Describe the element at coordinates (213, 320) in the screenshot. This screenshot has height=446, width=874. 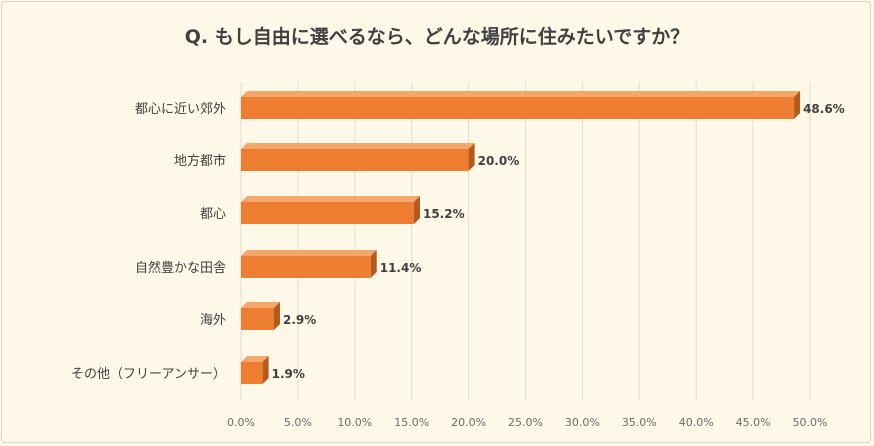
I see `category-label: 海外` at that location.